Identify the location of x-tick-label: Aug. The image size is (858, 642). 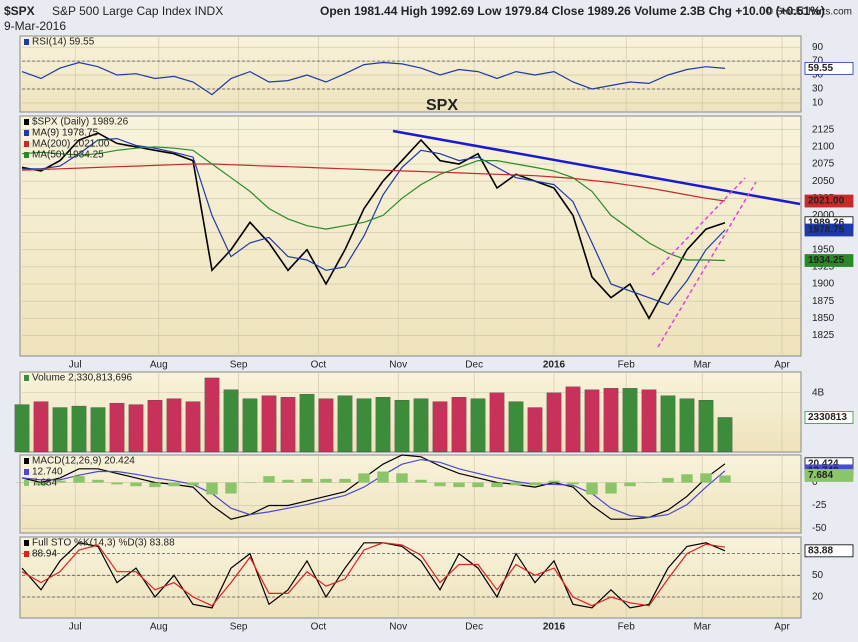
(159, 627).